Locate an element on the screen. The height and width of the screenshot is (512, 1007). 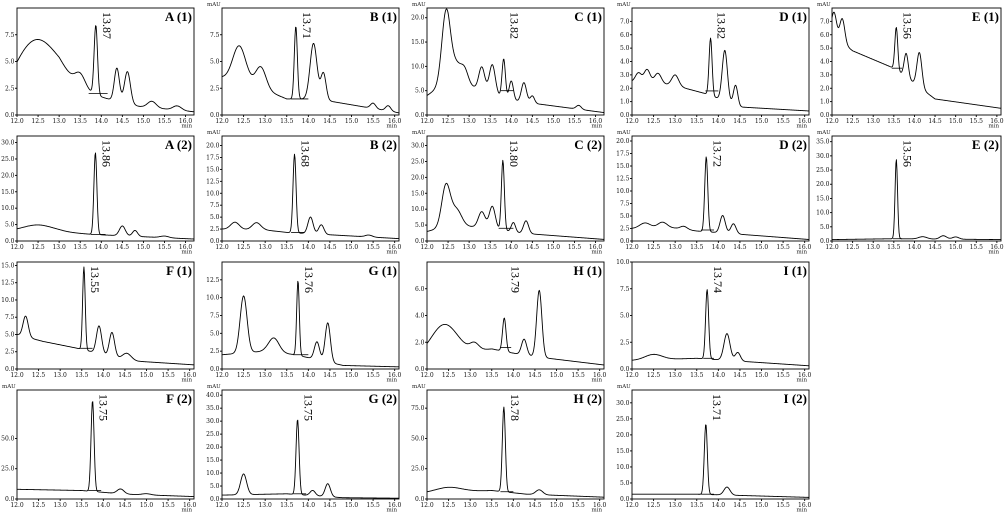
y-tick-label: 50.0 is located at coordinates (418, 438).